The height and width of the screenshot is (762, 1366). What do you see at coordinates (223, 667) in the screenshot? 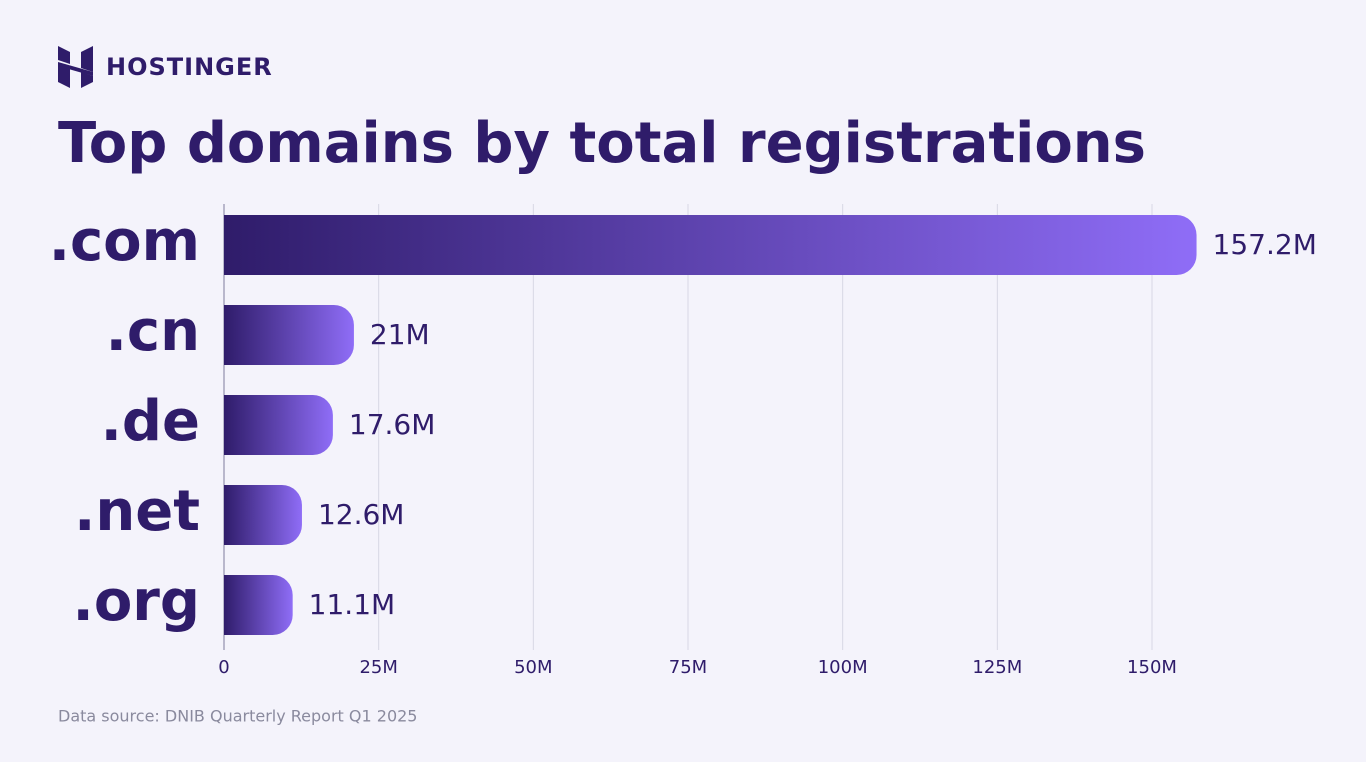
I see `x-tick-label: 0` at bounding box center [223, 667].